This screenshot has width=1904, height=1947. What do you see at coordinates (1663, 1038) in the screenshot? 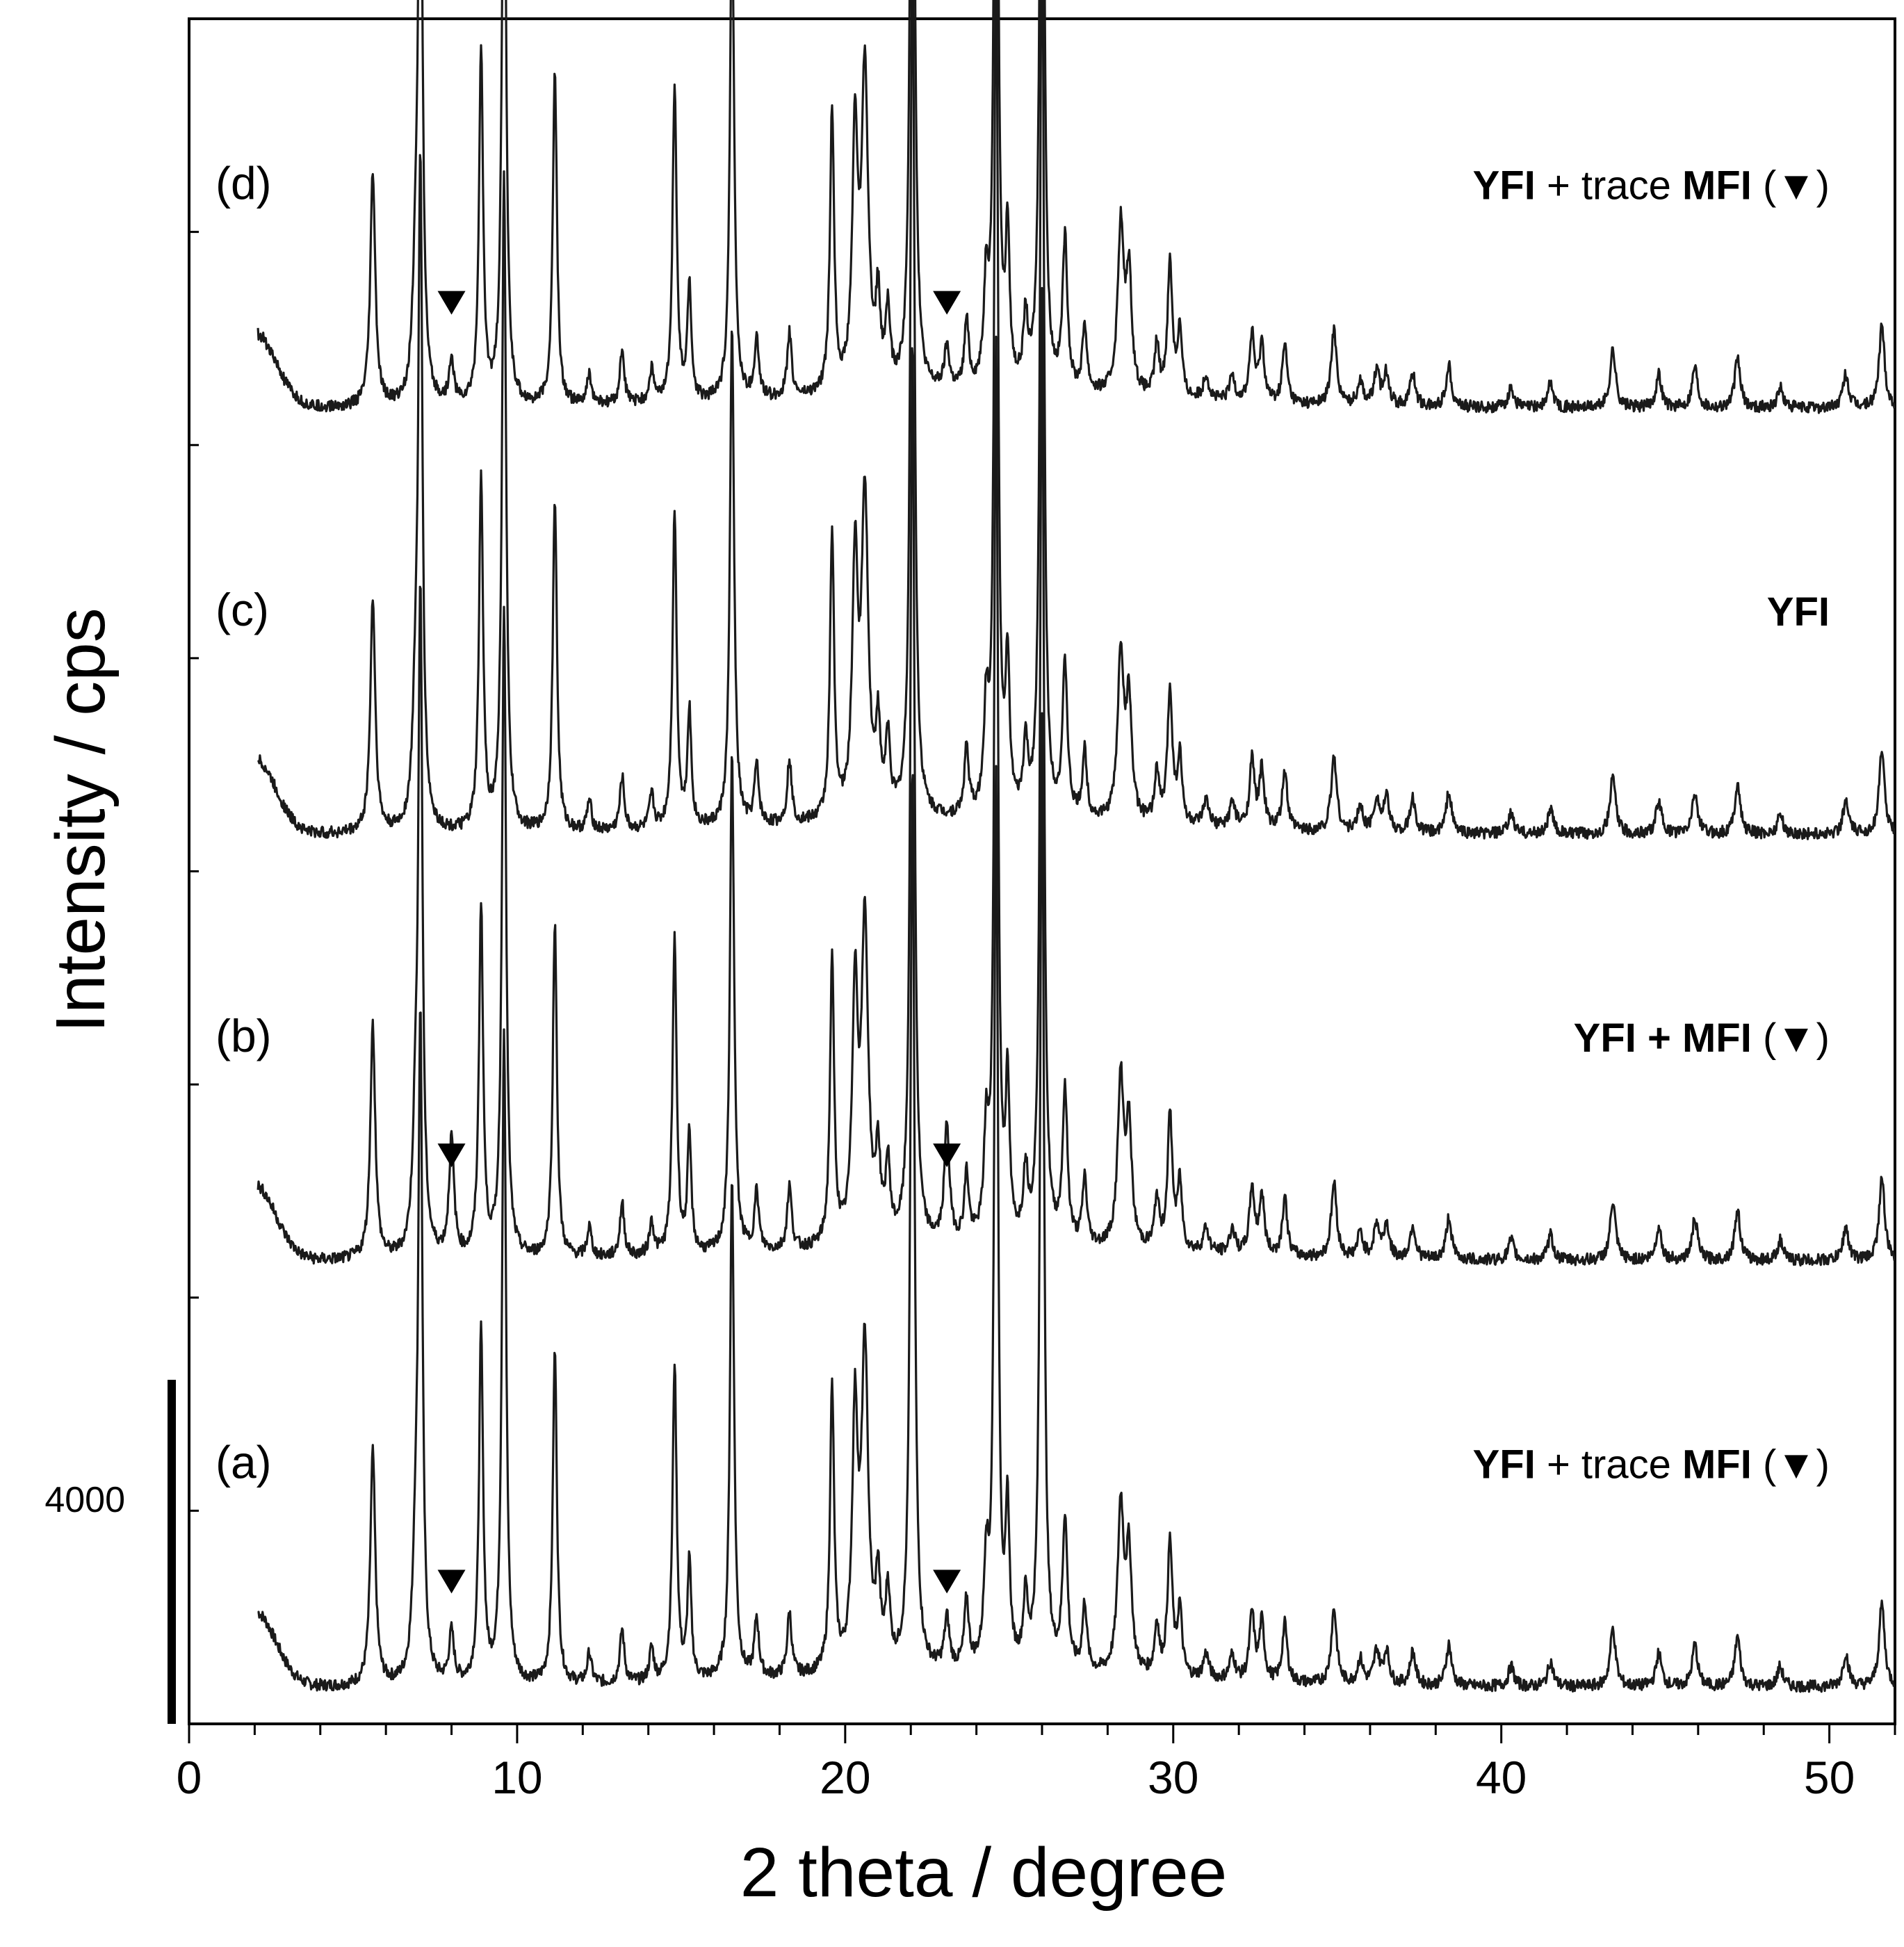
I see `phase-bold-part: YFI + MFI` at bounding box center [1663, 1038].